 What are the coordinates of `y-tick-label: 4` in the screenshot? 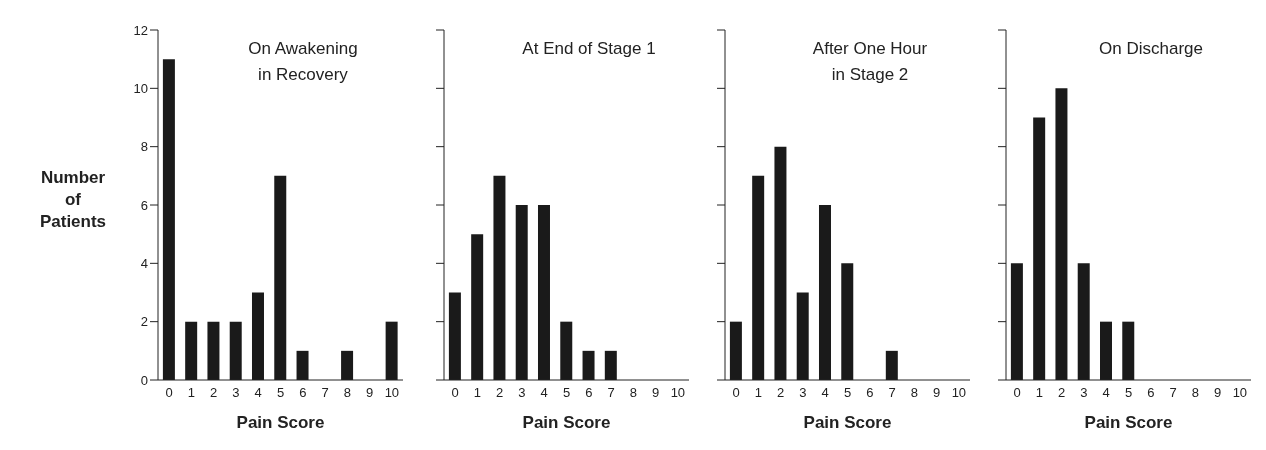 It's located at (144, 263).